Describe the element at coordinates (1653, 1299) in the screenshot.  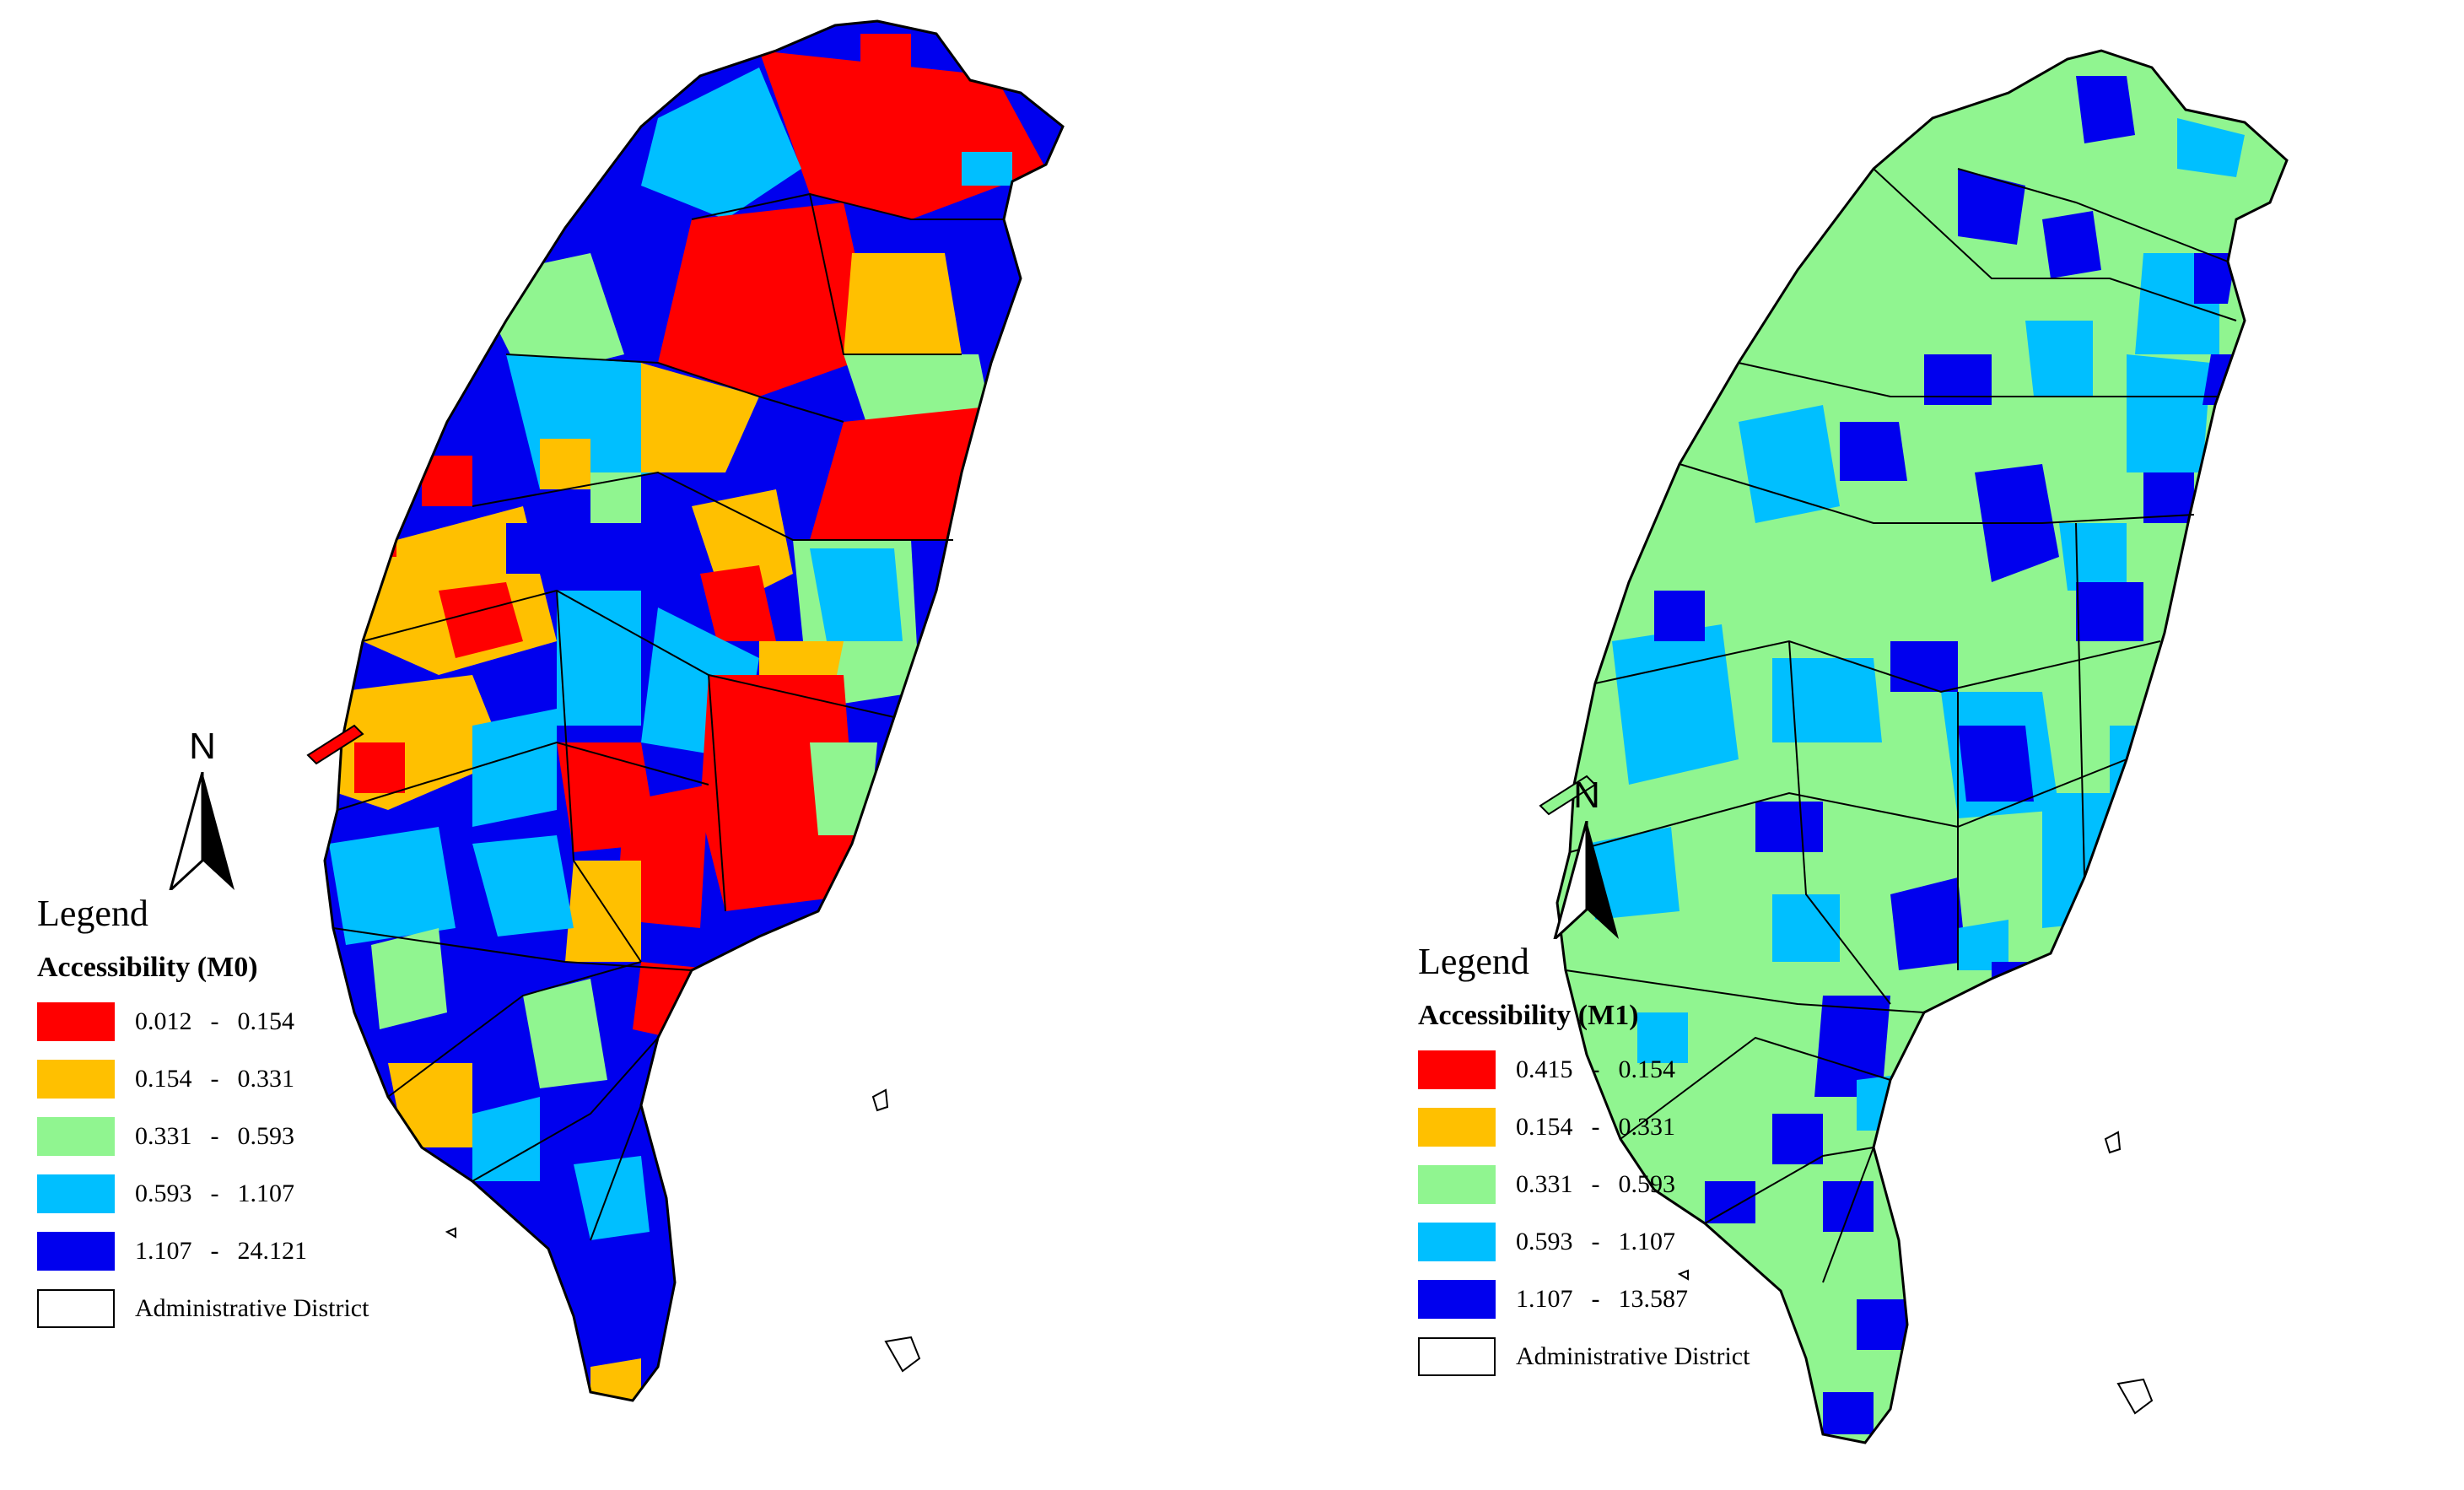
I see `class-max: 13.587` at that location.